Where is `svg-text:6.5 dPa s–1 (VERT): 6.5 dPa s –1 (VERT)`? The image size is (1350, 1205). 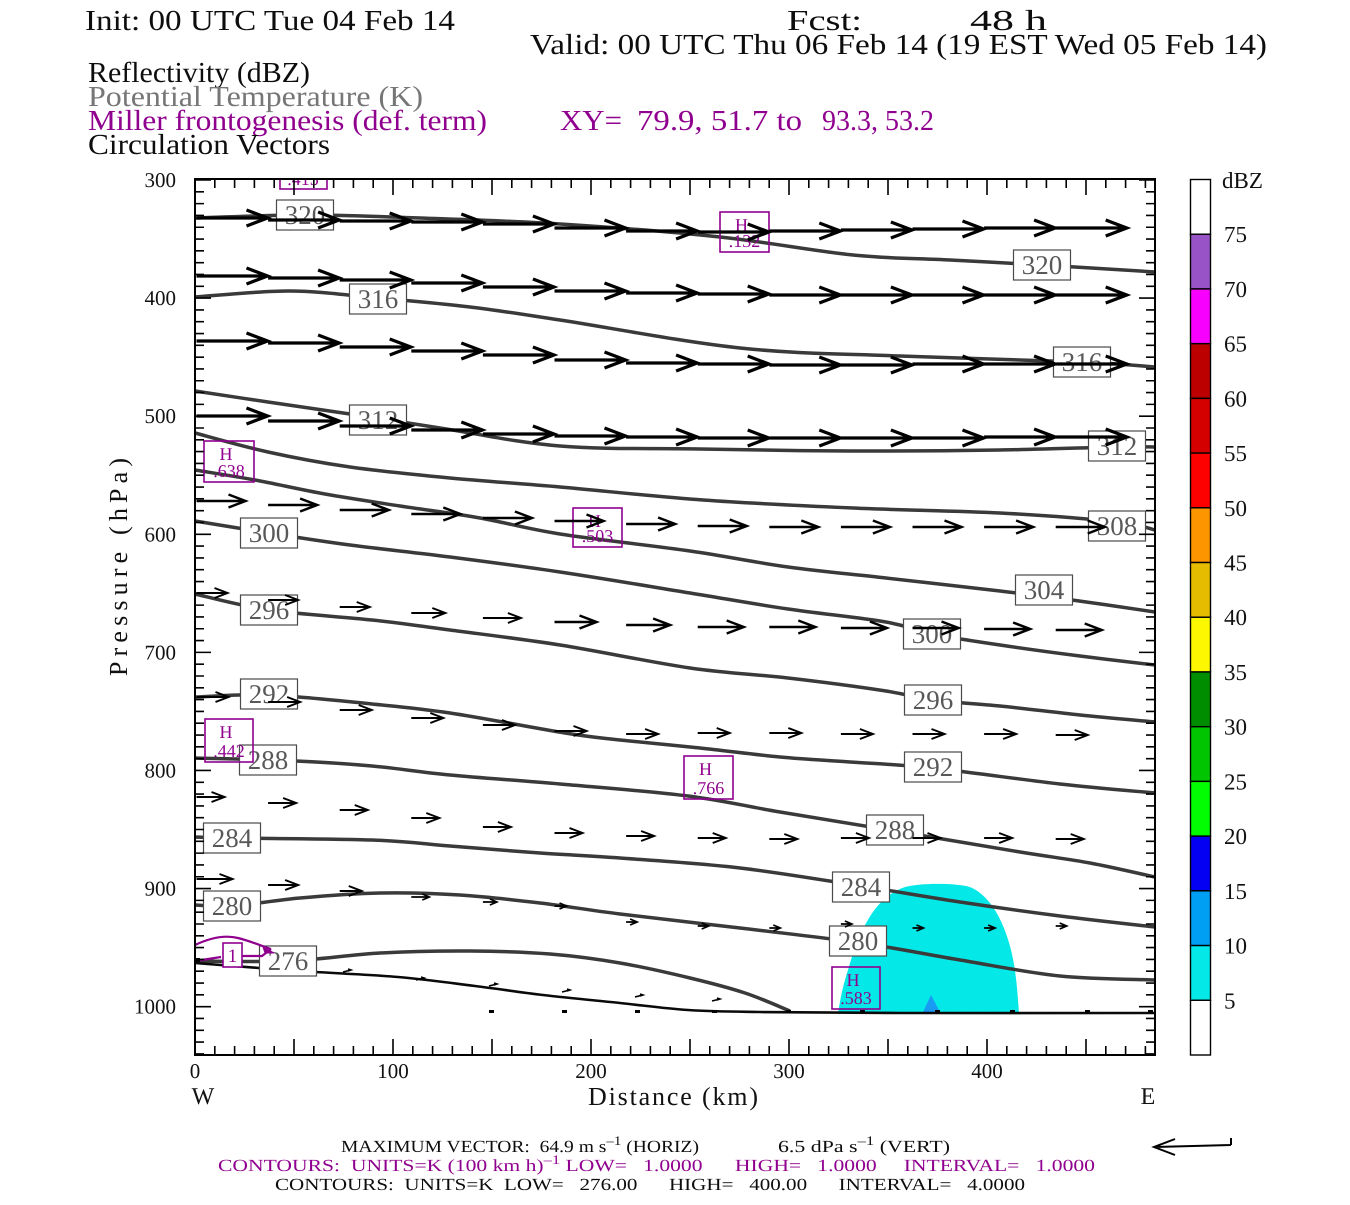 svg-text:6.5 dPa s–1 (VERT): 6.5 dPa s –1 (VERT) is located at coordinates (864, 1144).